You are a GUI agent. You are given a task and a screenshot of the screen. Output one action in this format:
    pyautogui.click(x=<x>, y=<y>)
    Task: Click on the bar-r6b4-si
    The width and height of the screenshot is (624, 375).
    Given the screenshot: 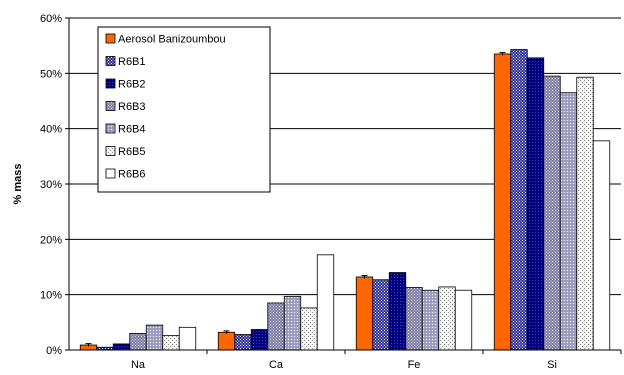 What is the action you would take?
    pyautogui.click(x=568, y=221)
    